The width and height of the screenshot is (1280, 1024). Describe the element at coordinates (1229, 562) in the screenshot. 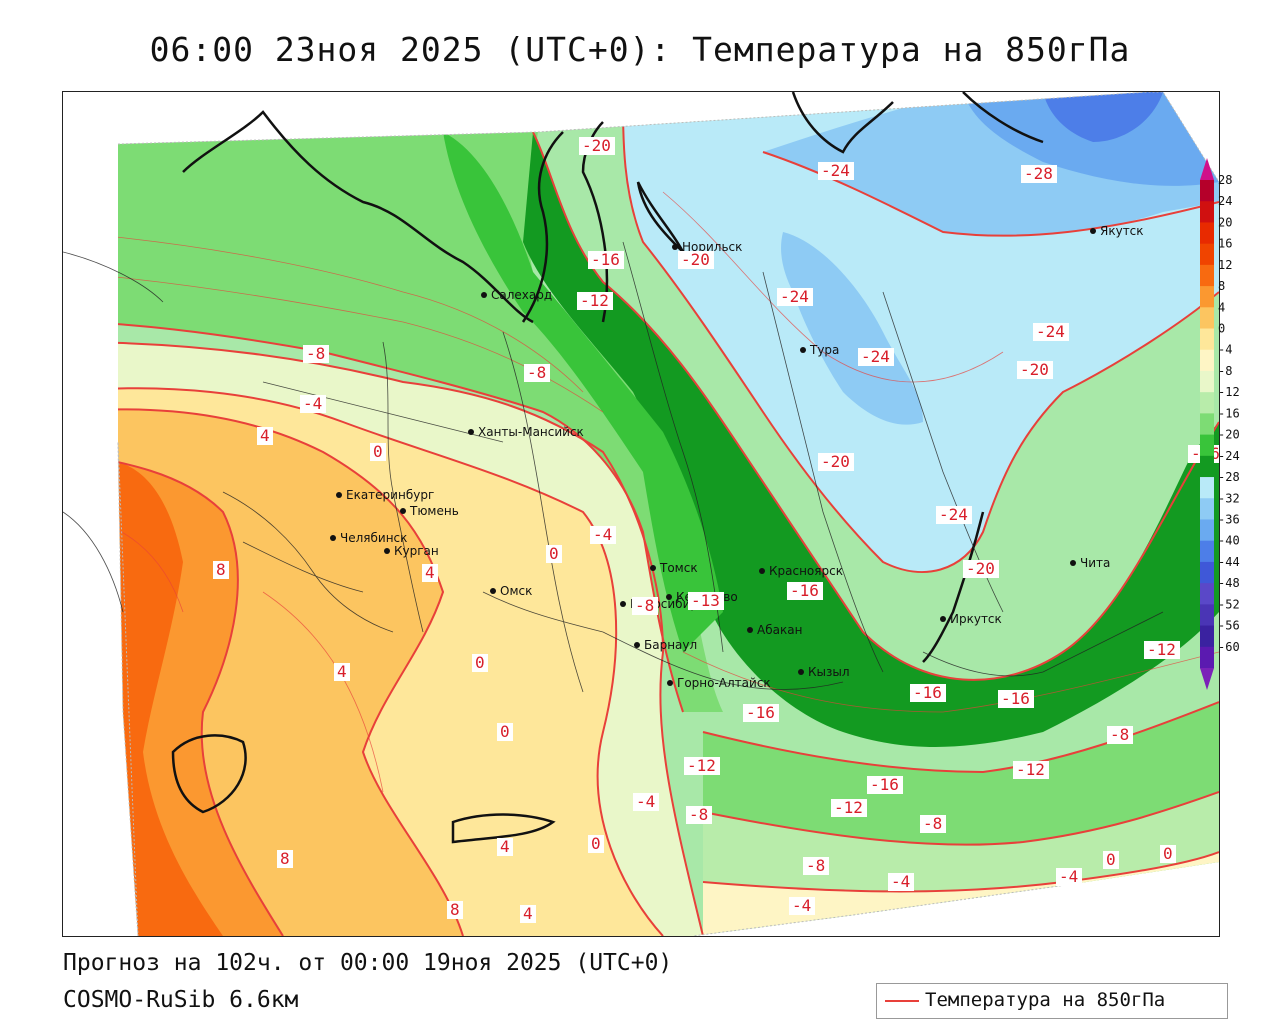

I see `colorbar-label: -44` at that location.